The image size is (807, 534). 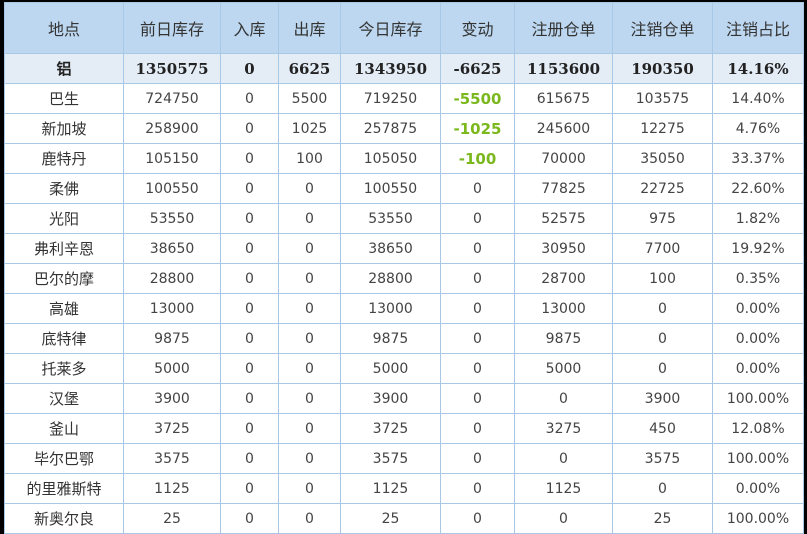 What do you see at coordinates (309, 158) in the screenshot?
I see `cell-outbound: 100` at bounding box center [309, 158].